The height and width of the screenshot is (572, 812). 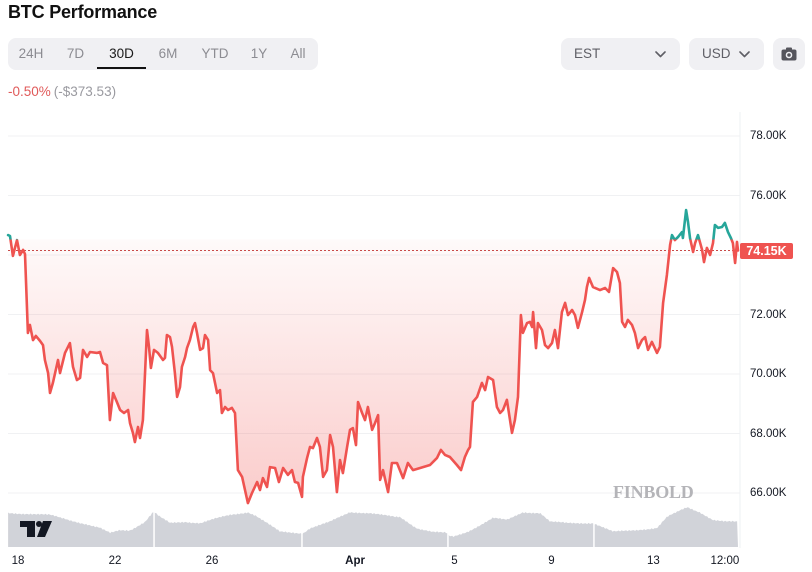 I want to click on x-tick-label: 22, so click(x=115, y=561).